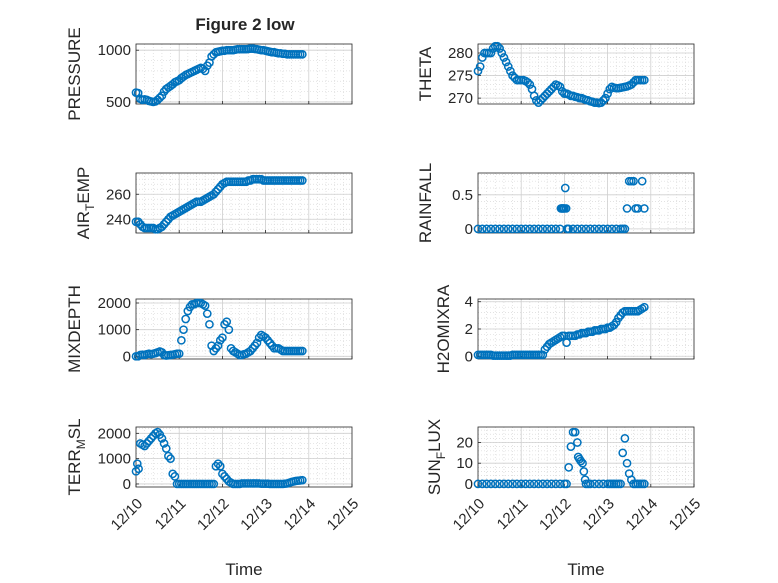 The image size is (778, 583). What do you see at coordinates (443, 328) in the screenshot?
I see `y-axis-label-main: H2OMIXRA` at bounding box center [443, 328].